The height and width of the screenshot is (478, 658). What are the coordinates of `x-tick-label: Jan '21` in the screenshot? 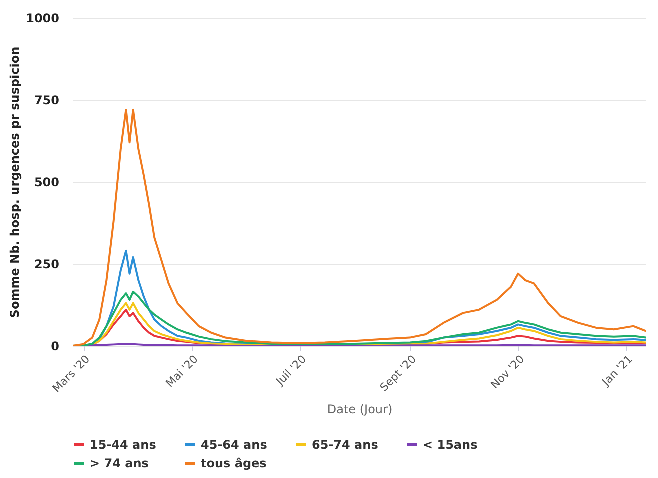 It's located at (617, 371).